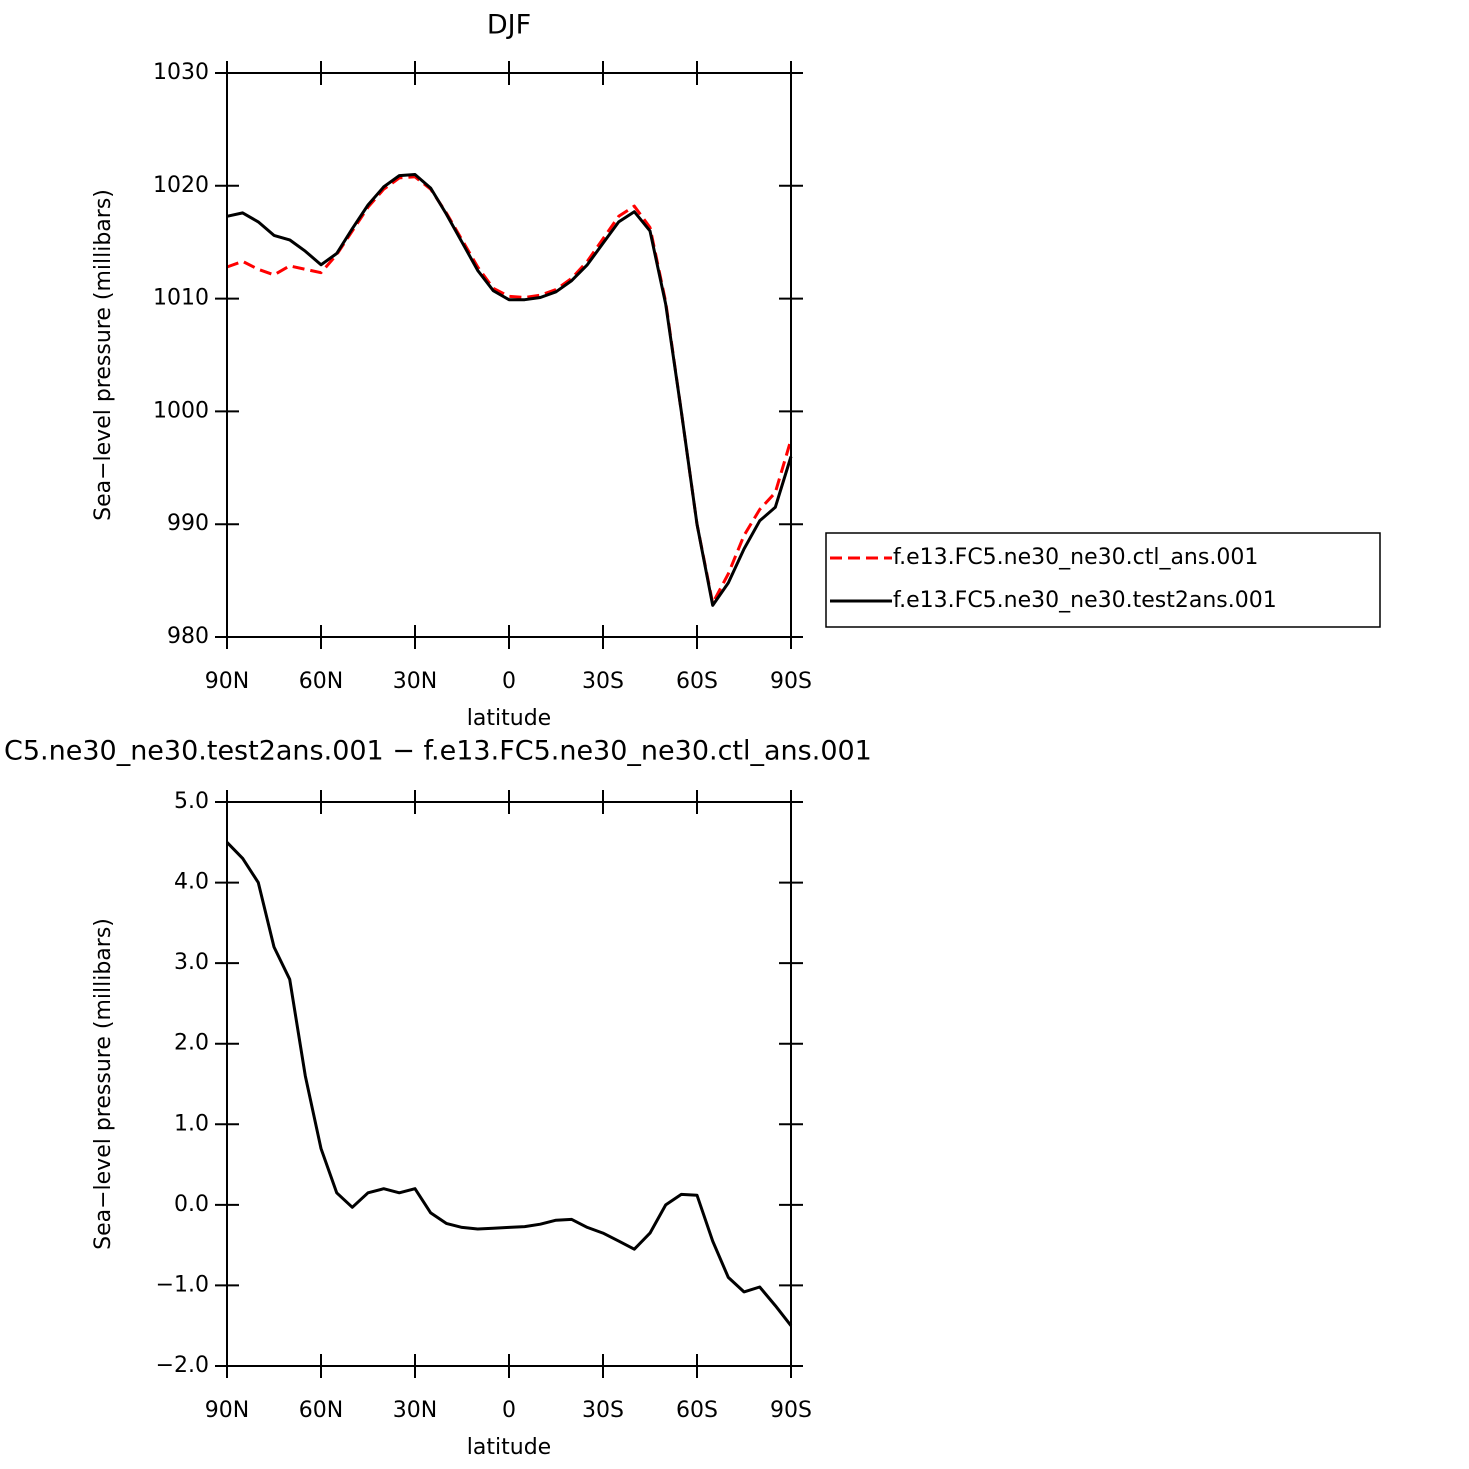  I want to click on y-tick-label: 1020, so click(181, 185).